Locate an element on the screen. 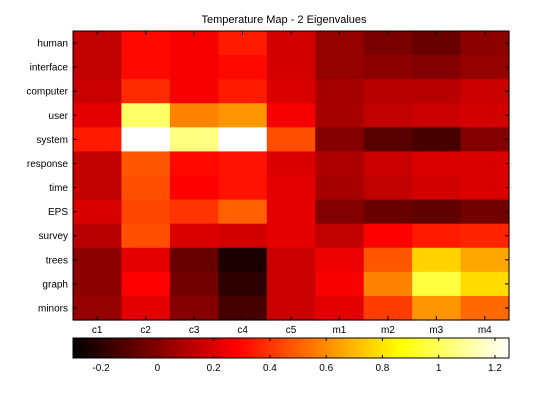  heatmap-cell-system-m3 is located at coordinates (437, 140).